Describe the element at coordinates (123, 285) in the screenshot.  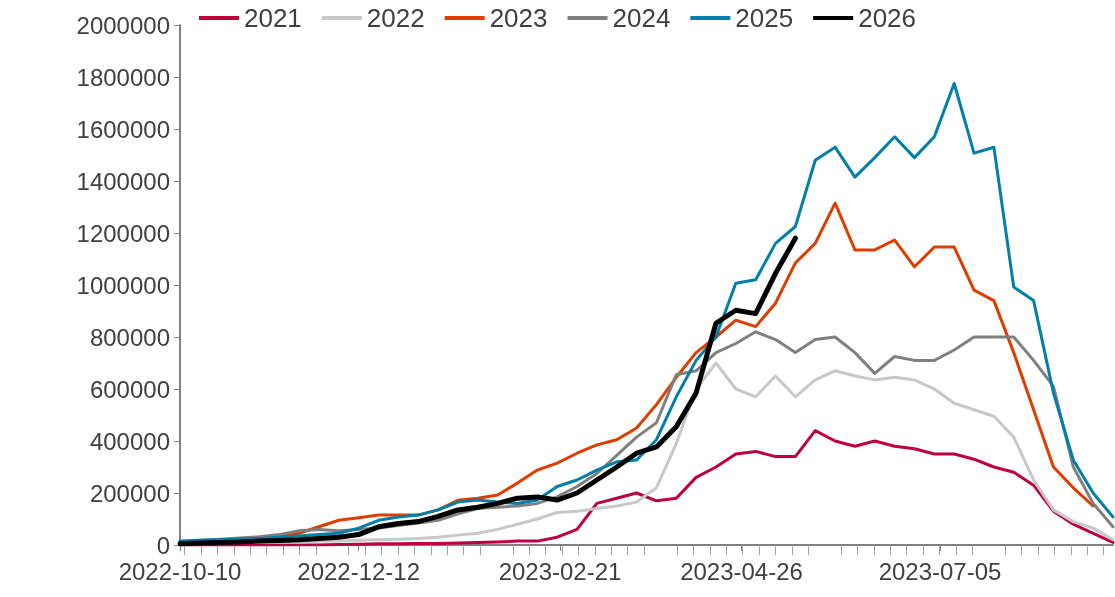
I see `y-tick-label: 1000000` at that location.